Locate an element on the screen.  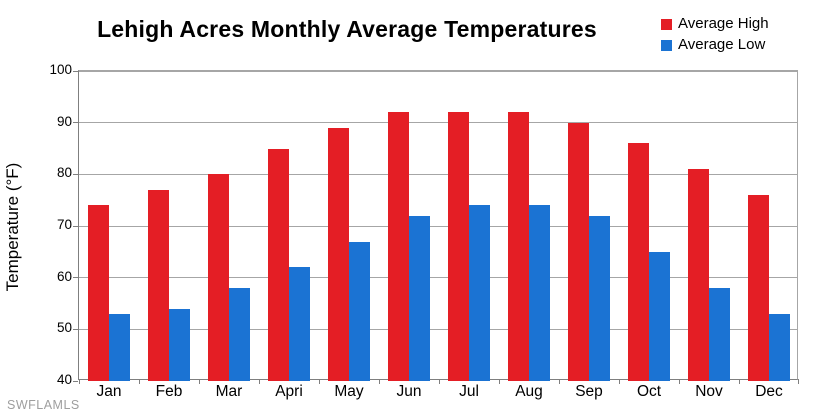
y-tick-label-80: 80 is located at coordinates (64, 173).